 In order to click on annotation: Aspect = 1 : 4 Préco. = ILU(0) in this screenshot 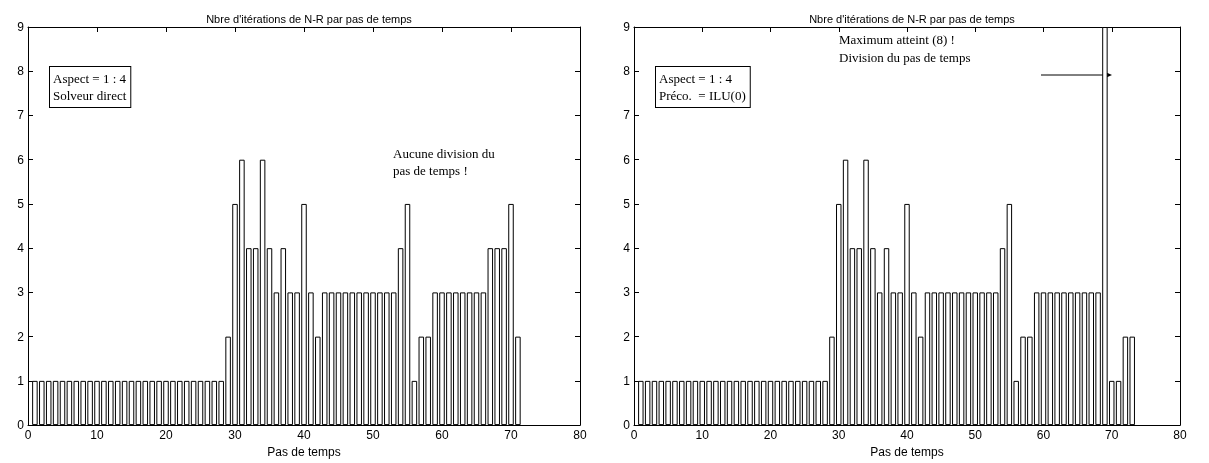, I will do `click(702, 87)`.